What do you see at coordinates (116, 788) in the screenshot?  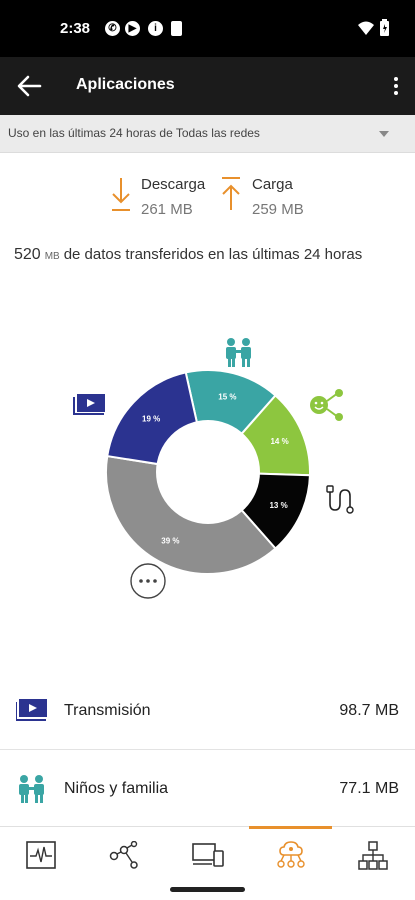 I see `list-item-name: Niños y familia` at bounding box center [116, 788].